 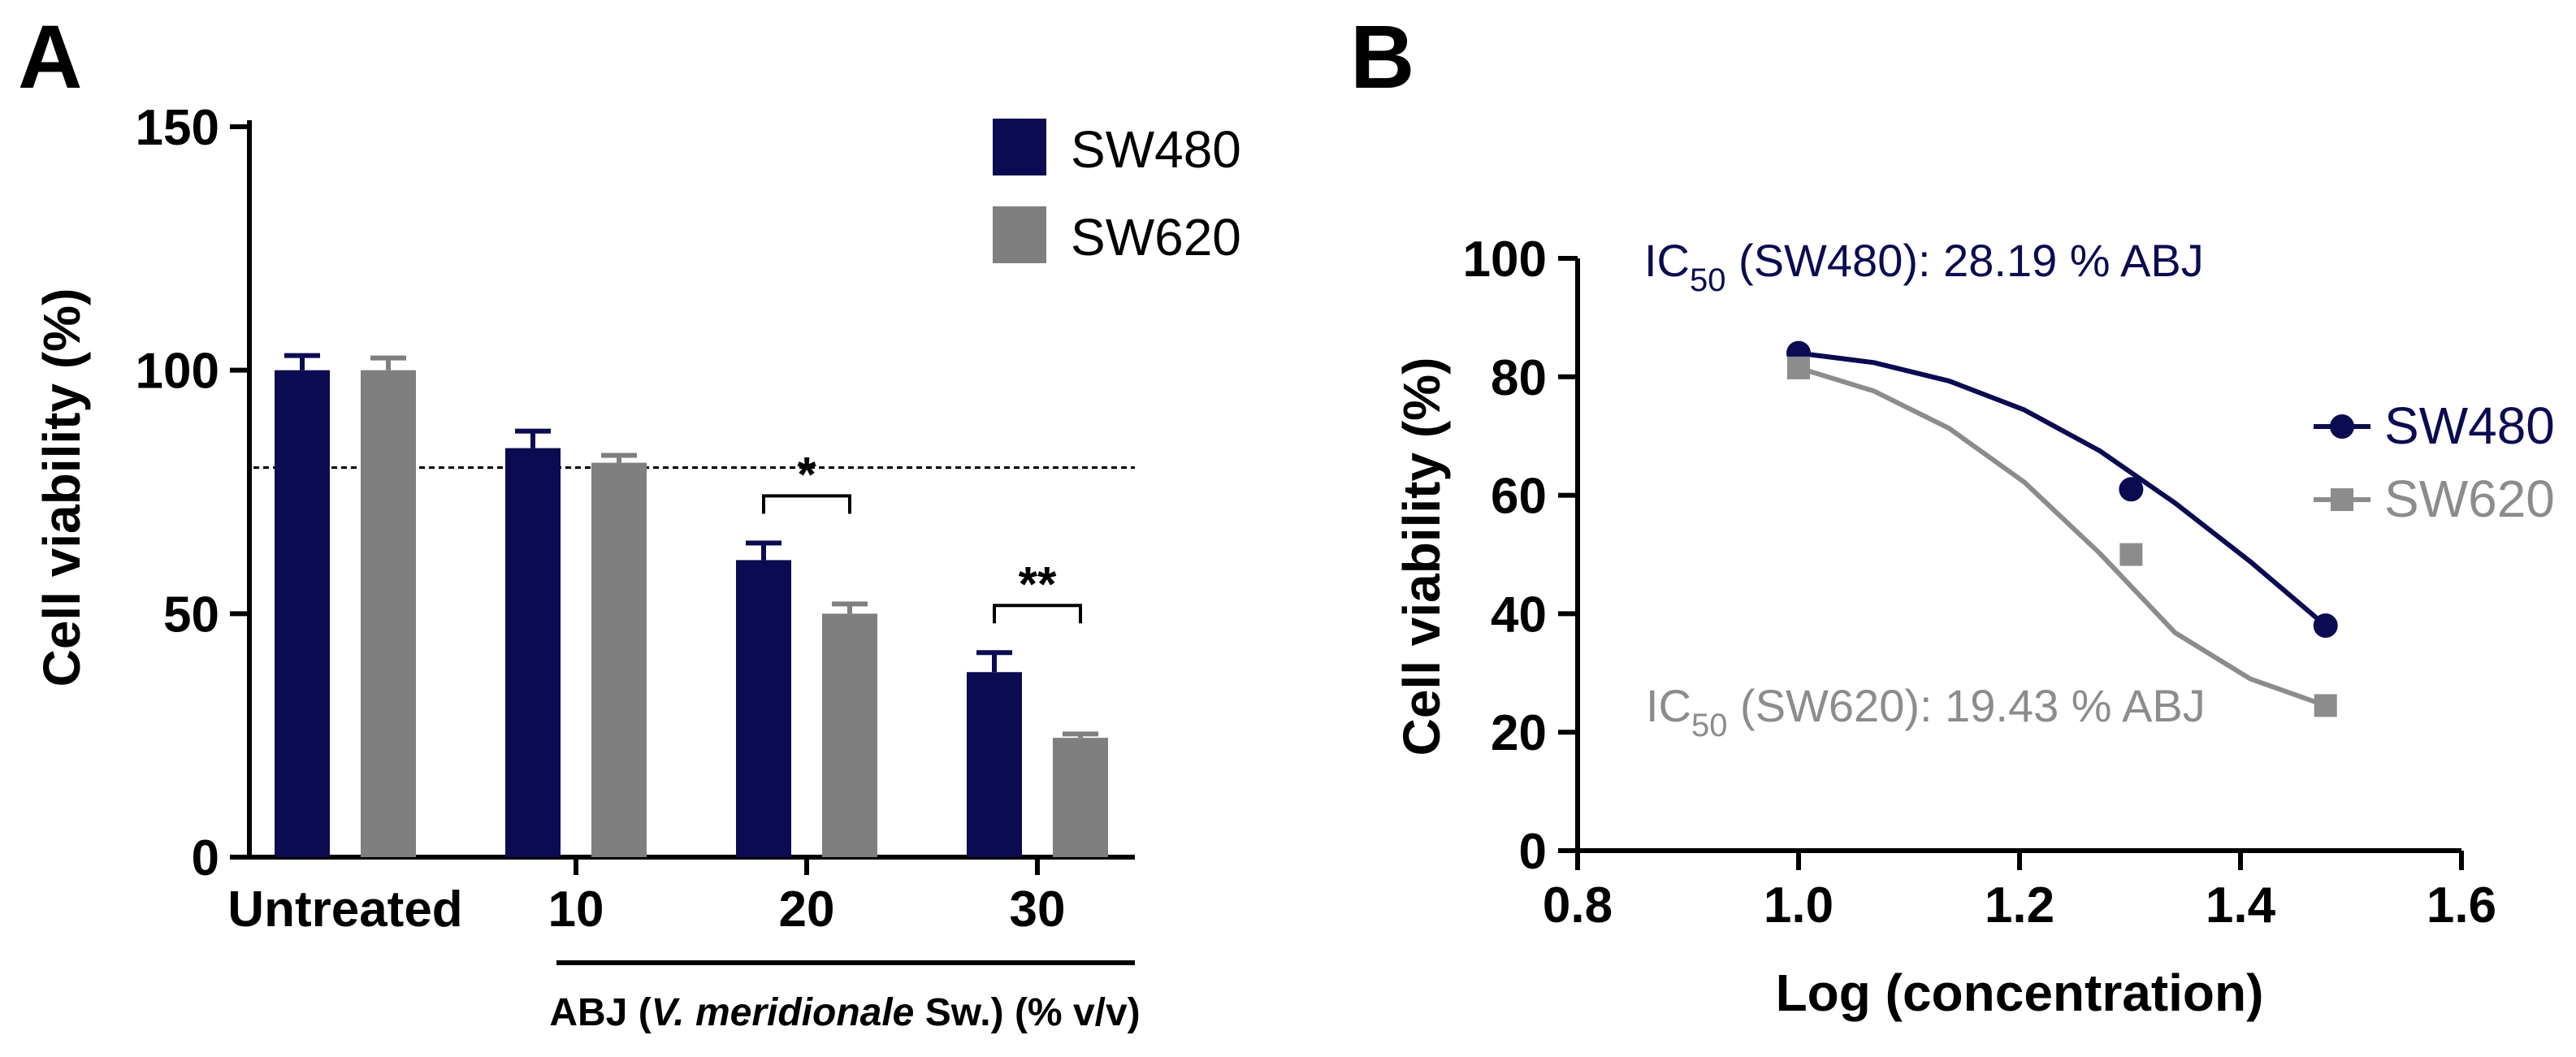 I want to click on x-tick-label: 1.0, so click(x=1799, y=906).